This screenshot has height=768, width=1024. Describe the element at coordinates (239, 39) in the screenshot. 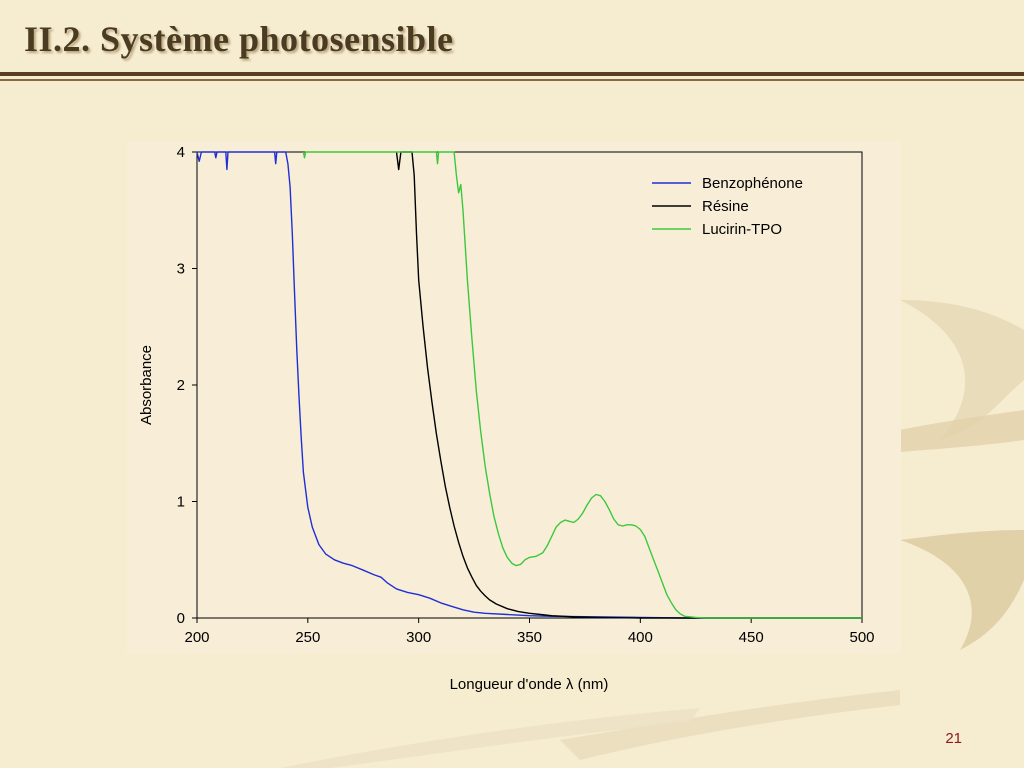

I see `slide-title: II.2. Système photosensible` at that location.